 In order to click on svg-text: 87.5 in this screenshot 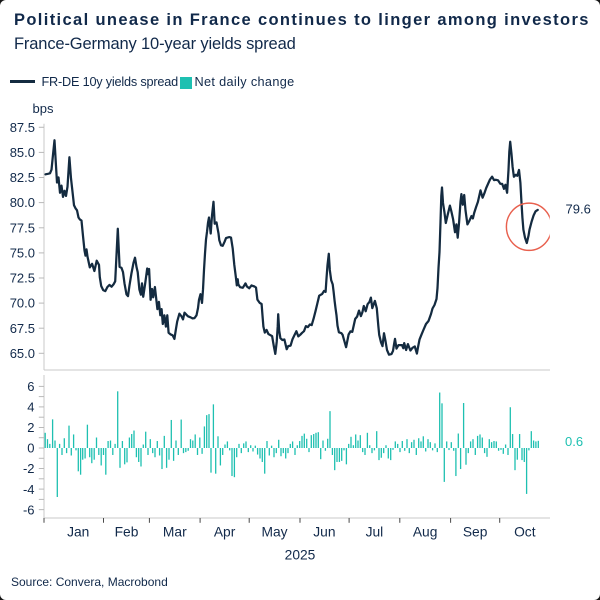, I will do `click(22, 127)`.